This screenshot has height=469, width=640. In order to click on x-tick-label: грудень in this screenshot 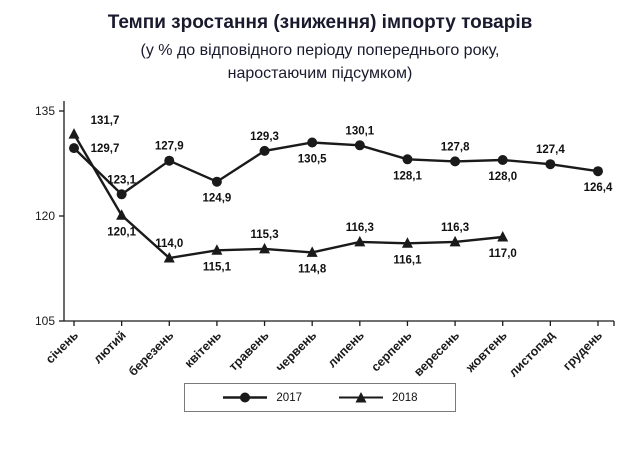, I will do `click(582, 350)`.